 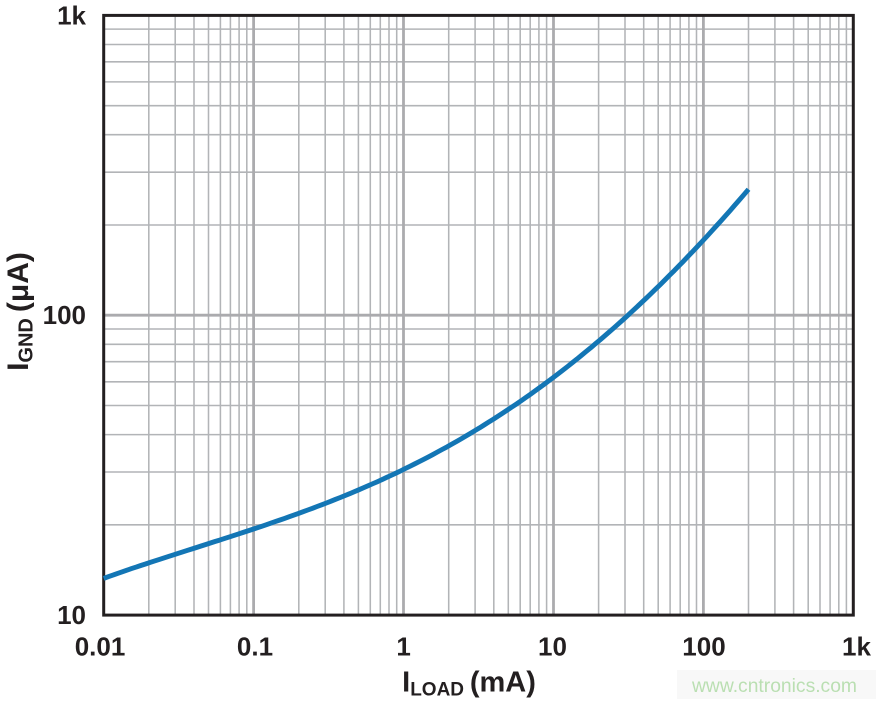 I want to click on svg-text: 1, so click(x=403, y=647).